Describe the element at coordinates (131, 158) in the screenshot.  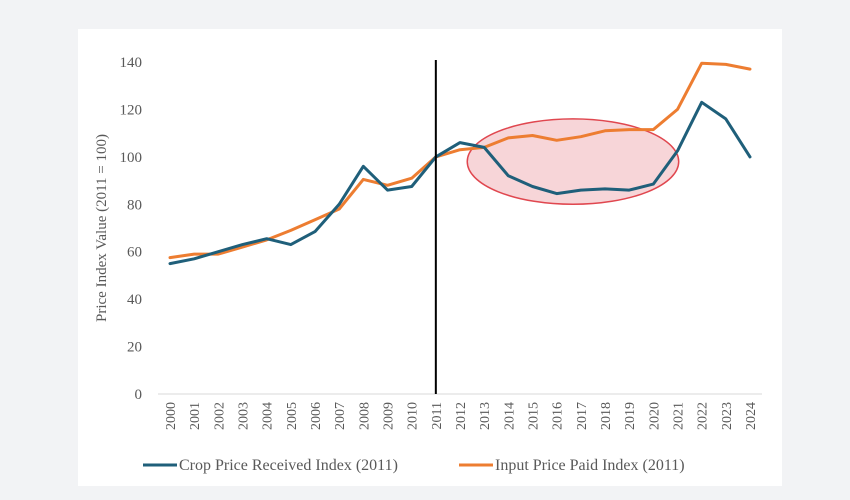
I see `y-tick-label: 100` at that location.